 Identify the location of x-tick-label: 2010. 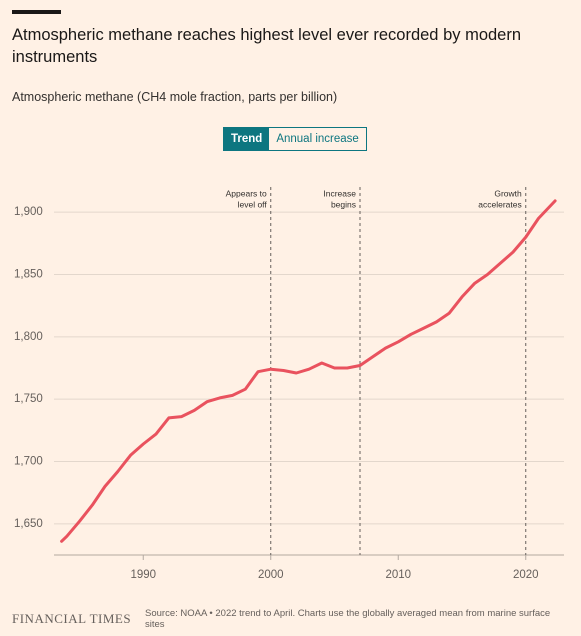
(398, 575).